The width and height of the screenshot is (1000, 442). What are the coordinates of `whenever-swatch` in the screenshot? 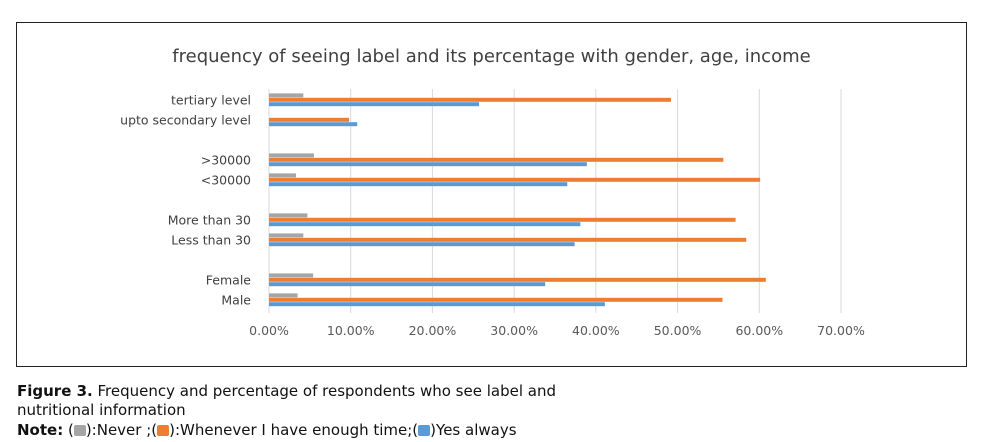 It's located at (163, 430).